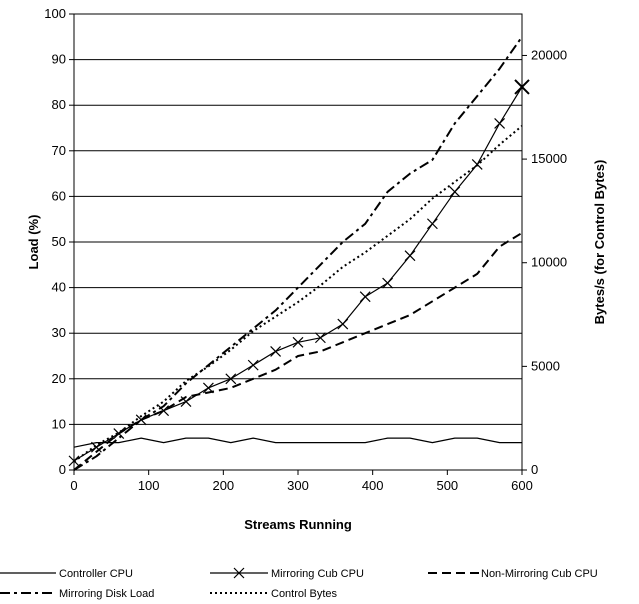 Image resolution: width=639 pixels, height=604 pixels. Describe the element at coordinates (522, 485) in the screenshot. I see `x-tick-label: 600` at that location.